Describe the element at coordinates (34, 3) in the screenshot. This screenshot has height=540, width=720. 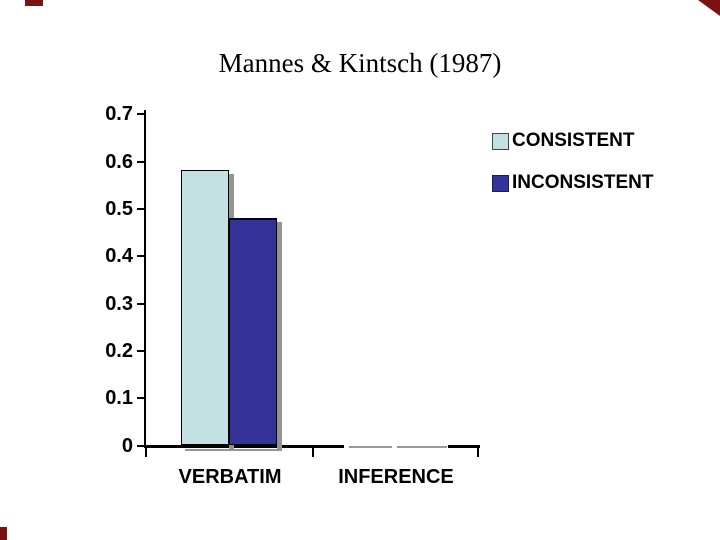
I see `corner-accent-top-left` at that location.